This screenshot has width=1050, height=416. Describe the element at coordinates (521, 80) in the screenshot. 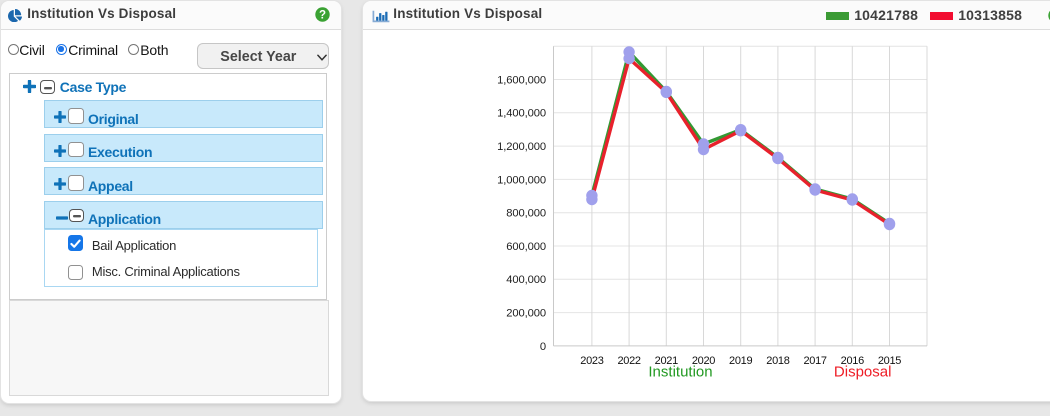

I see `svg-text: 1,600,000` at that location.